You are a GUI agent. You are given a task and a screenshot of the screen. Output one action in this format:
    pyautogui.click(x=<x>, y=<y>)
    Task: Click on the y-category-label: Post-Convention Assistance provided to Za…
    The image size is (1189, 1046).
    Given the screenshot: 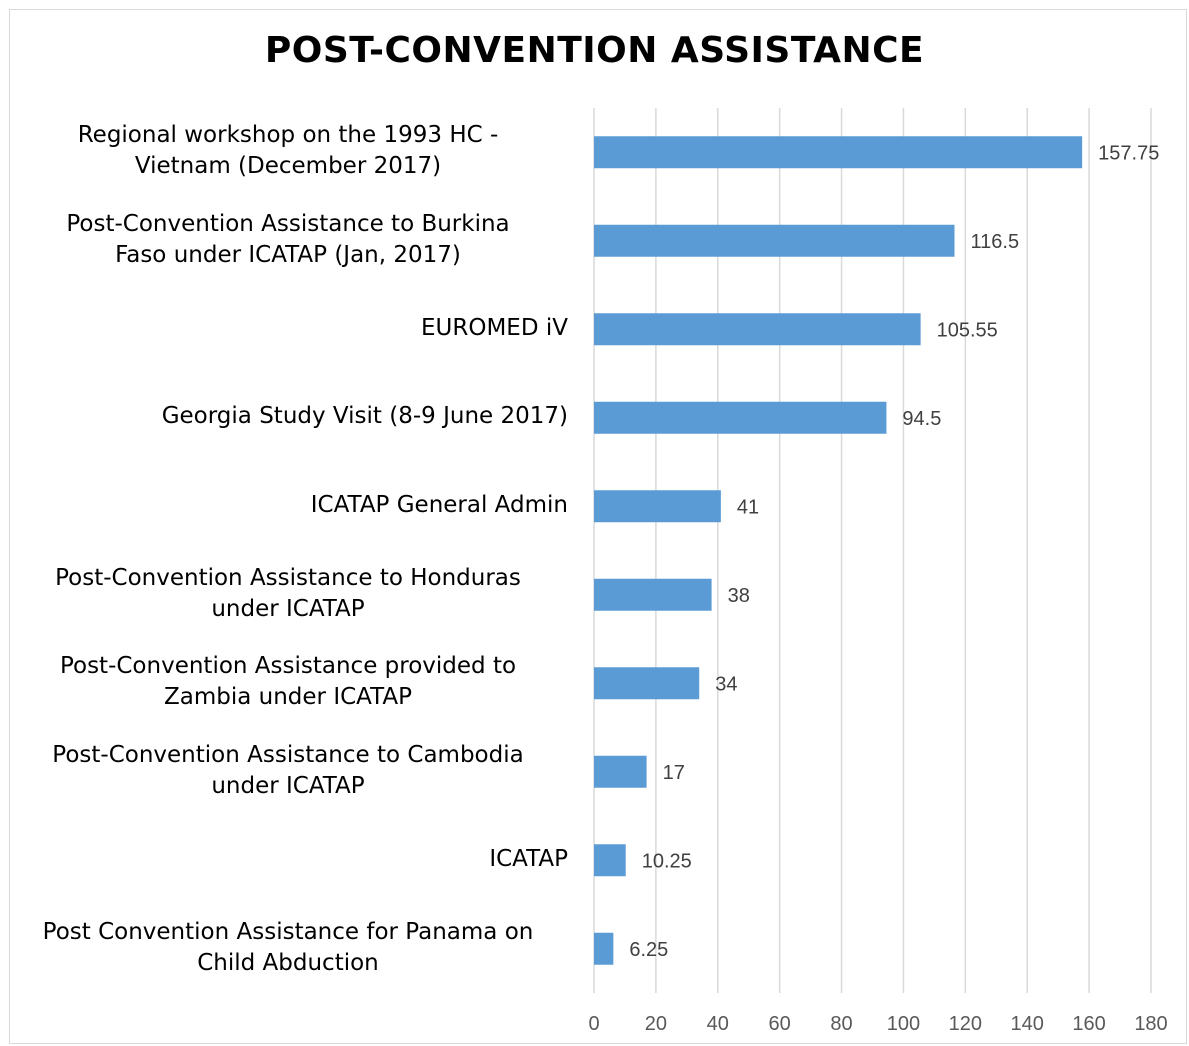 What is the action you would take?
    pyautogui.click(x=288, y=682)
    